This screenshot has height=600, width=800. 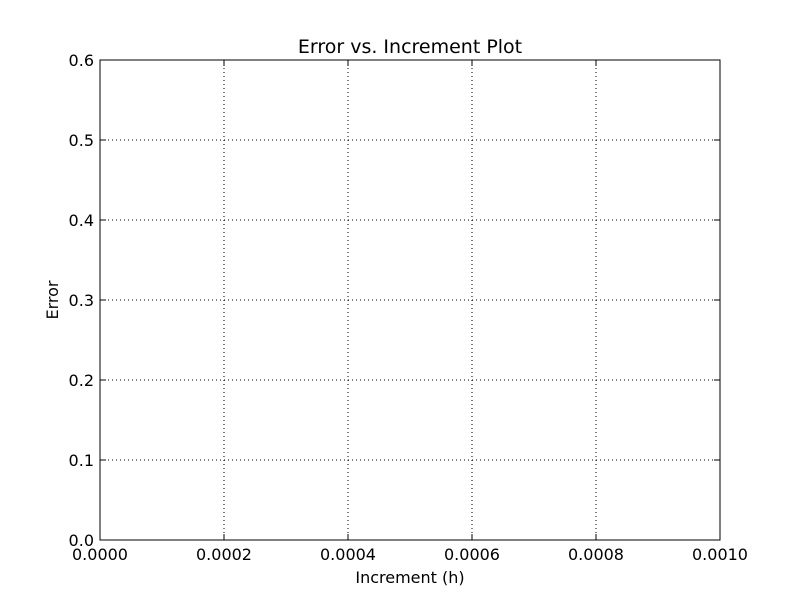 I want to click on y-tick-label: 0.5, so click(x=81, y=140).